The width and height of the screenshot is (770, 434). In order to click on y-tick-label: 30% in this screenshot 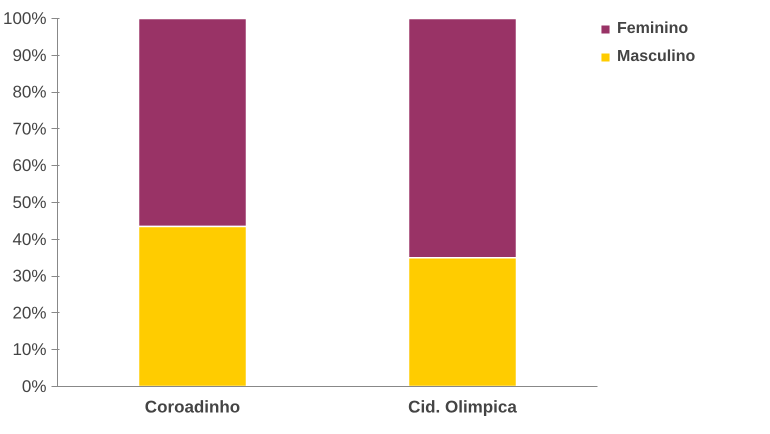, I will do `click(29, 276)`.